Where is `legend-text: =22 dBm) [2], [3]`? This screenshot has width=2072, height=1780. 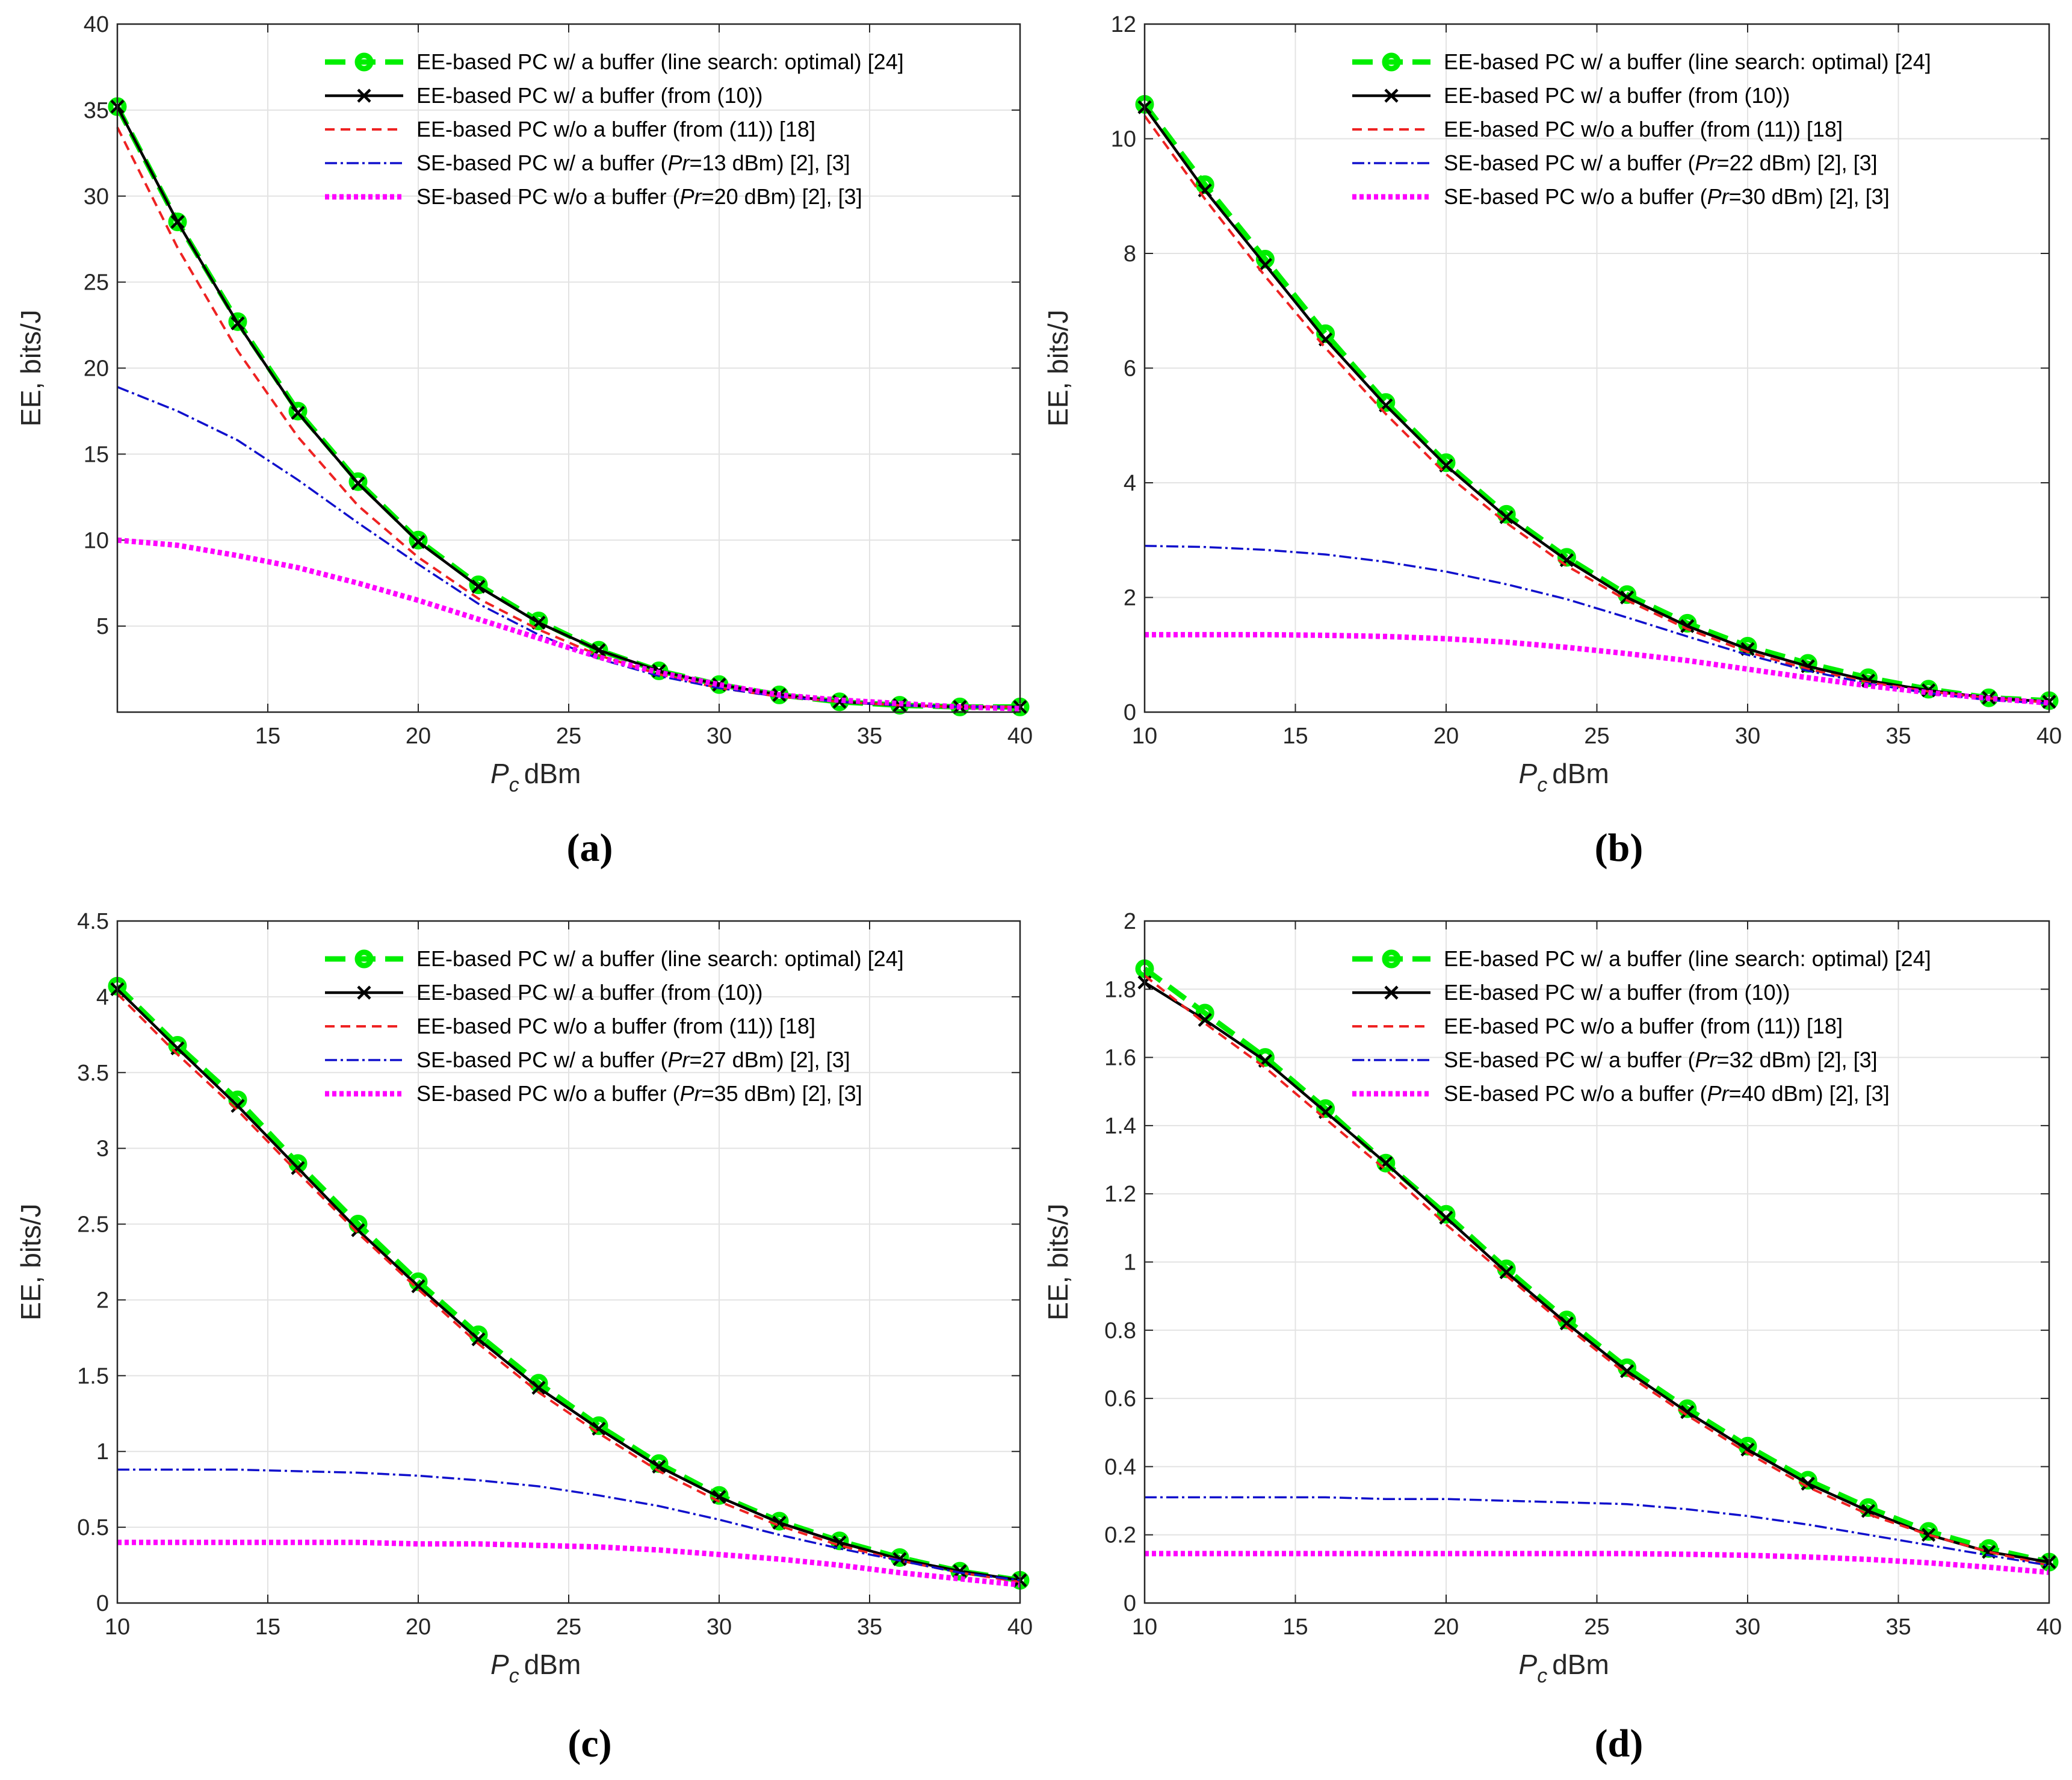 legend-text: =22 dBm) [2], [3] is located at coordinates (1798, 162).